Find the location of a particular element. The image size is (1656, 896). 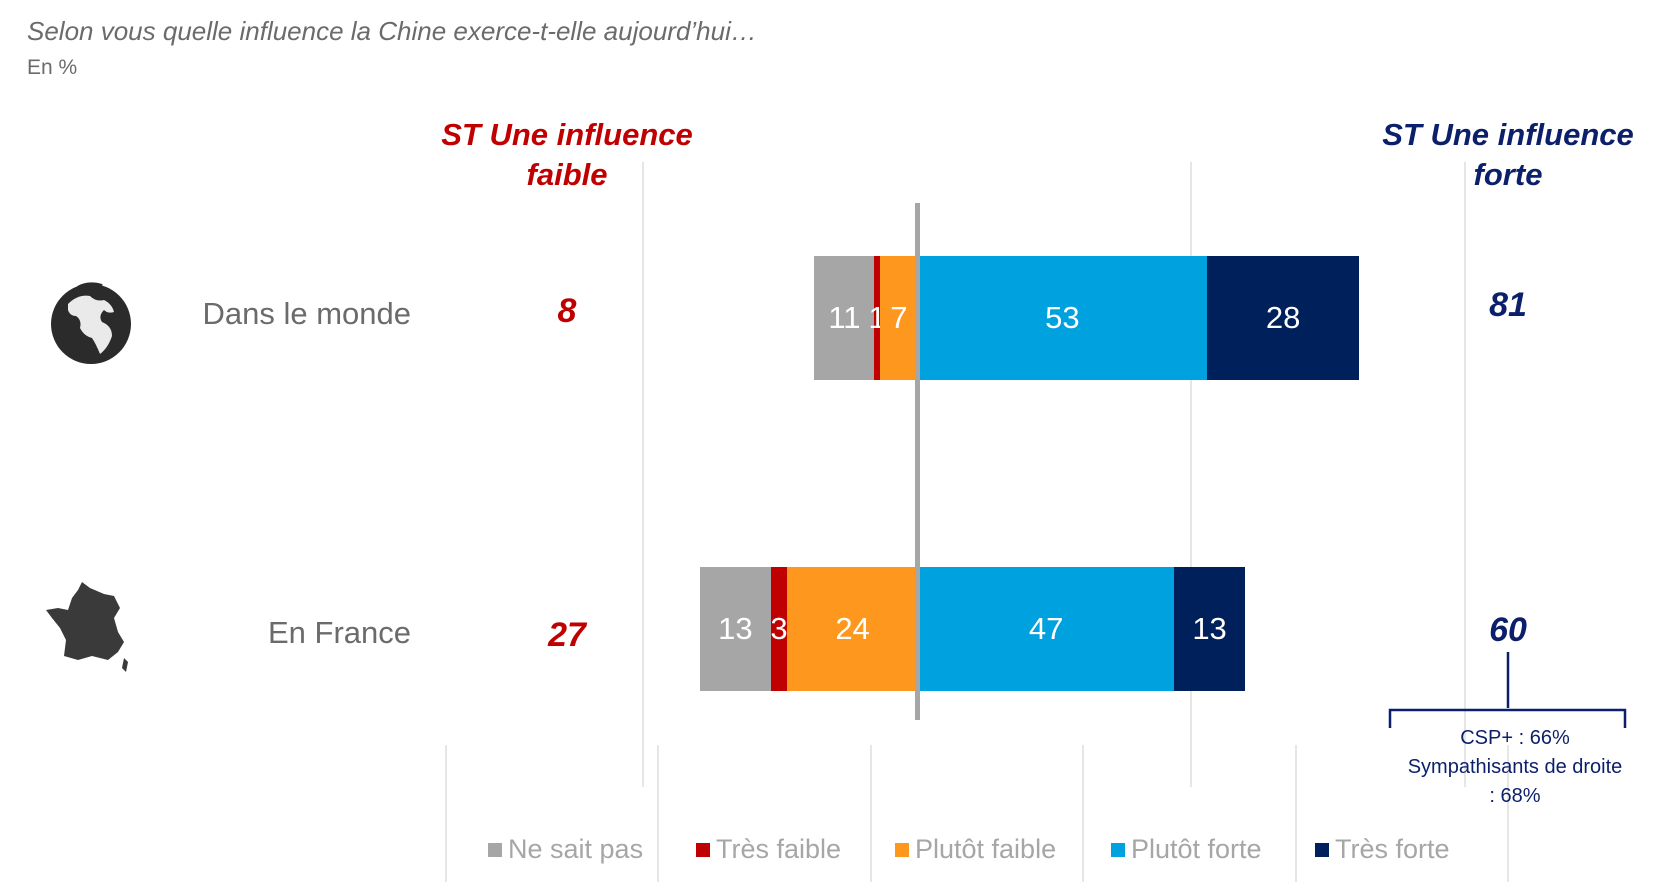

bar-segment-plutot-forte: 53 is located at coordinates (1062, 318).